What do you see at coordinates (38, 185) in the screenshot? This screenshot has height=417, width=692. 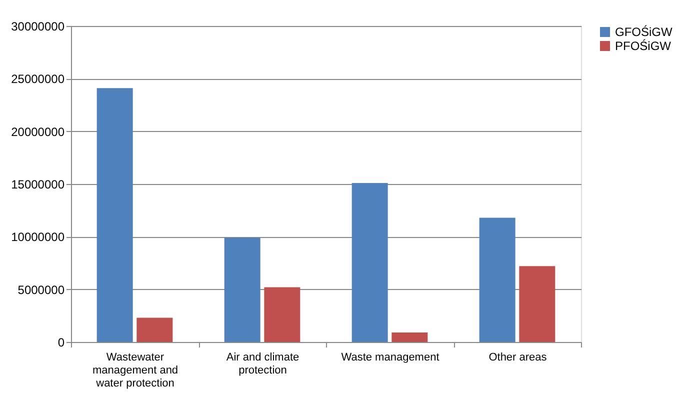 I see `y-tick-label: 15000000` at bounding box center [38, 185].